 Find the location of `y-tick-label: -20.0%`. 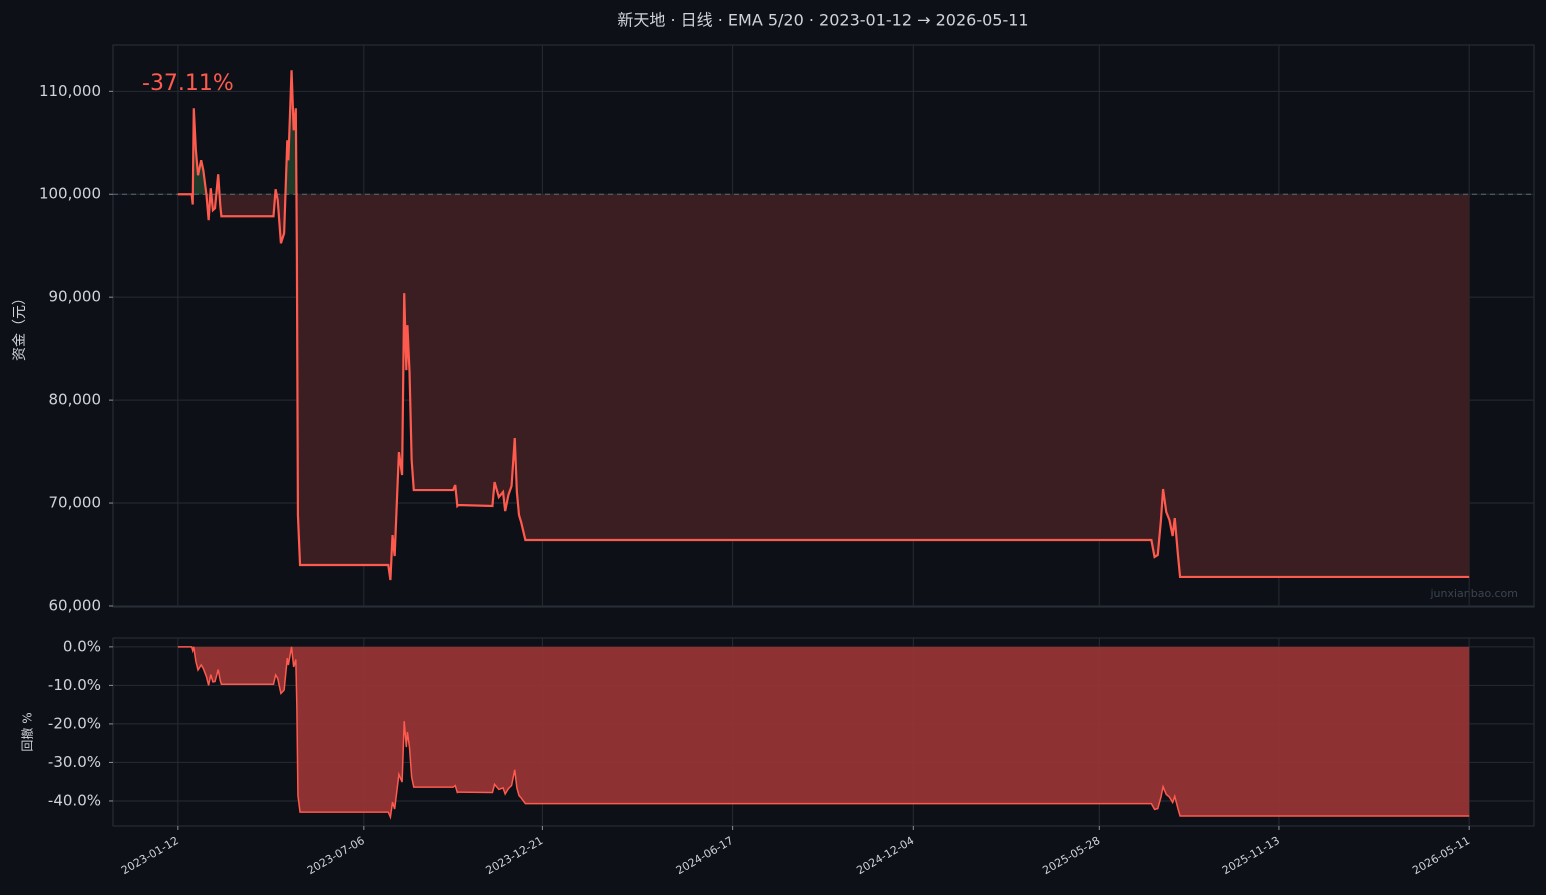

y-tick-label: -20.0% is located at coordinates (74, 723).